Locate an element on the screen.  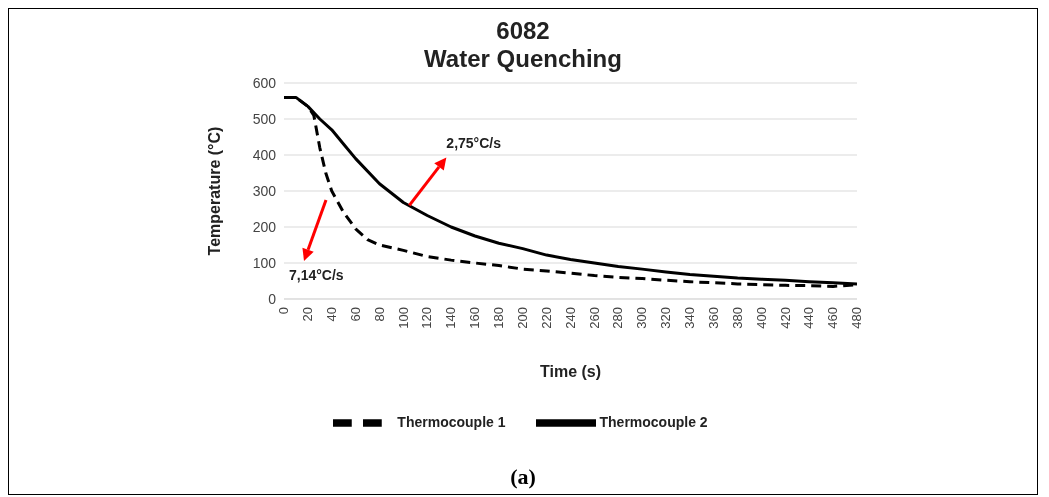
x-tick-label: 340 is located at coordinates (690, 318).